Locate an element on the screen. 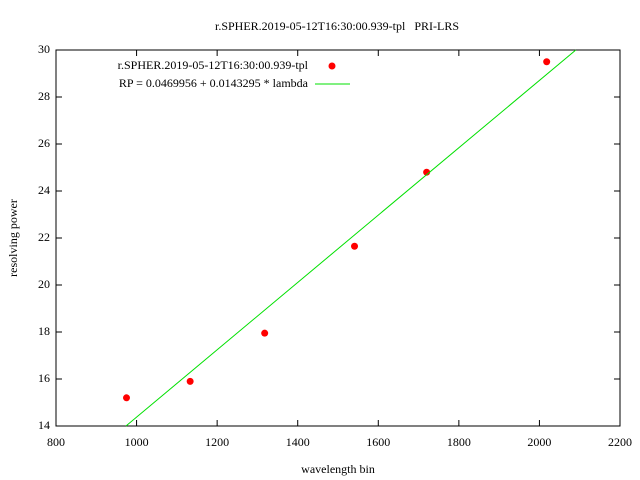  x-tick-label: 1200 is located at coordinates (217, 442).